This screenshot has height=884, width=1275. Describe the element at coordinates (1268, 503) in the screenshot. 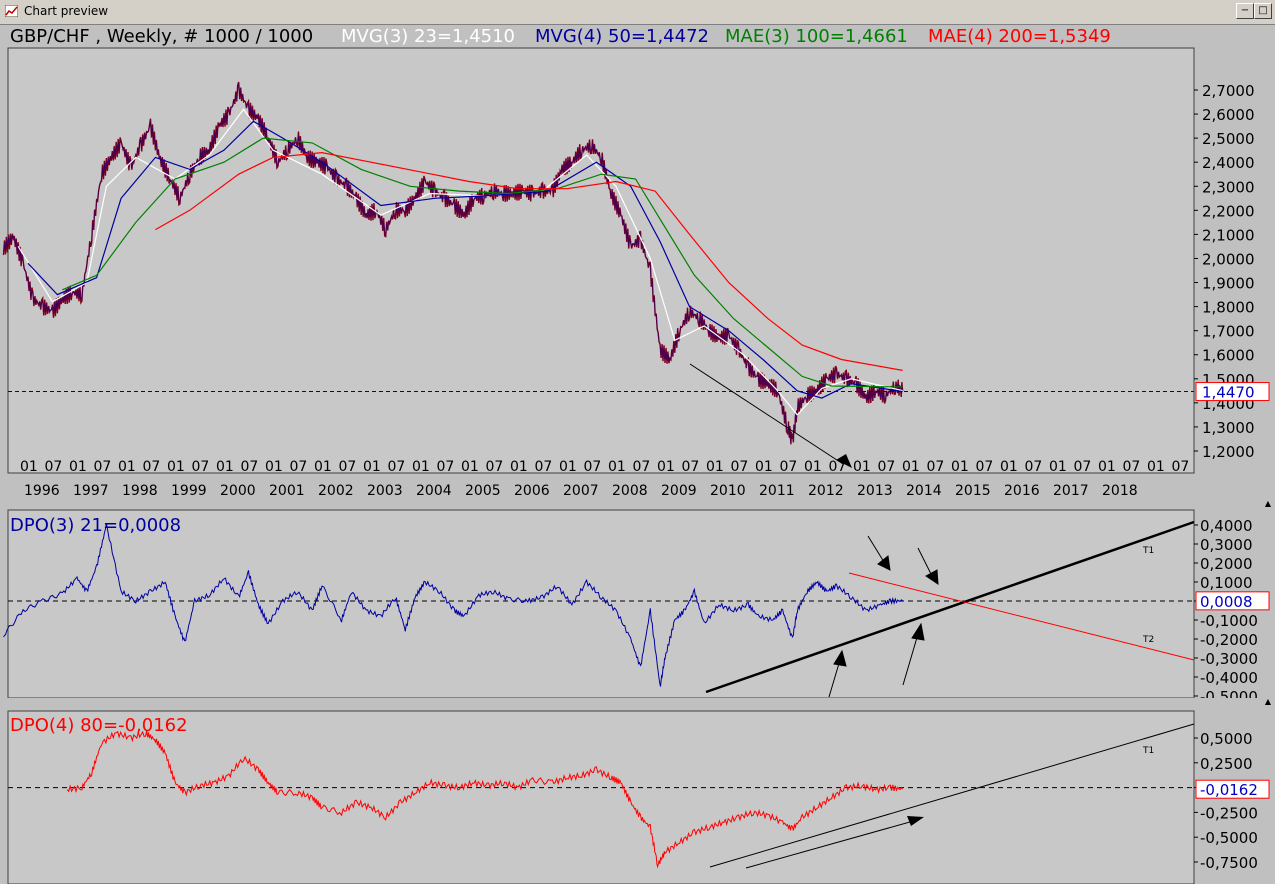

I see `pane-collapse-icon: ▲` at that location.